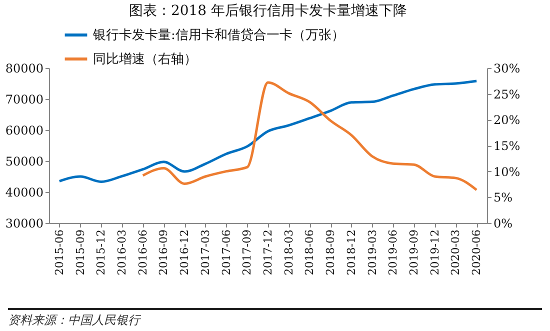 The width and height of the screenshot is (550, 331). I want to click on legend-label: 同比增速（右轴）, so click(145, 59).